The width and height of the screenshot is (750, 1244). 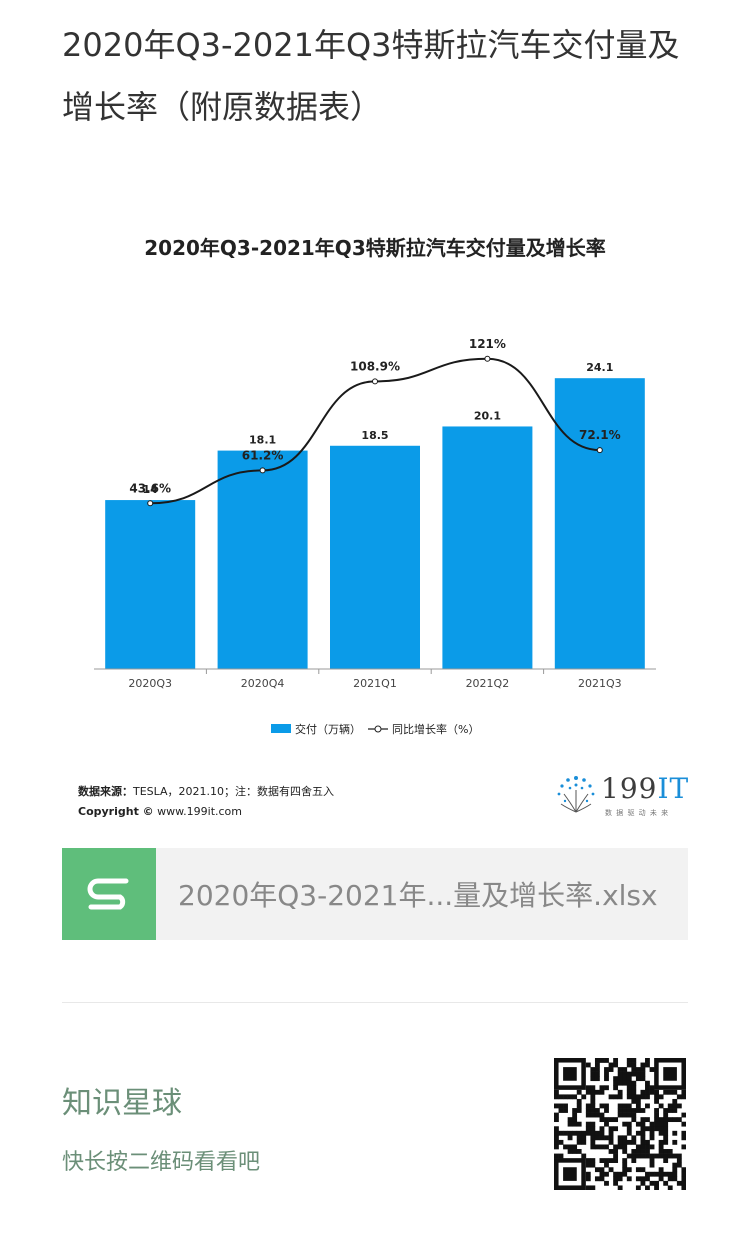 What do you see at coordinates (487, 344) in the screenshot?
I see `growth-label-2021Q2: 121%` at bounding box center [487, 344].